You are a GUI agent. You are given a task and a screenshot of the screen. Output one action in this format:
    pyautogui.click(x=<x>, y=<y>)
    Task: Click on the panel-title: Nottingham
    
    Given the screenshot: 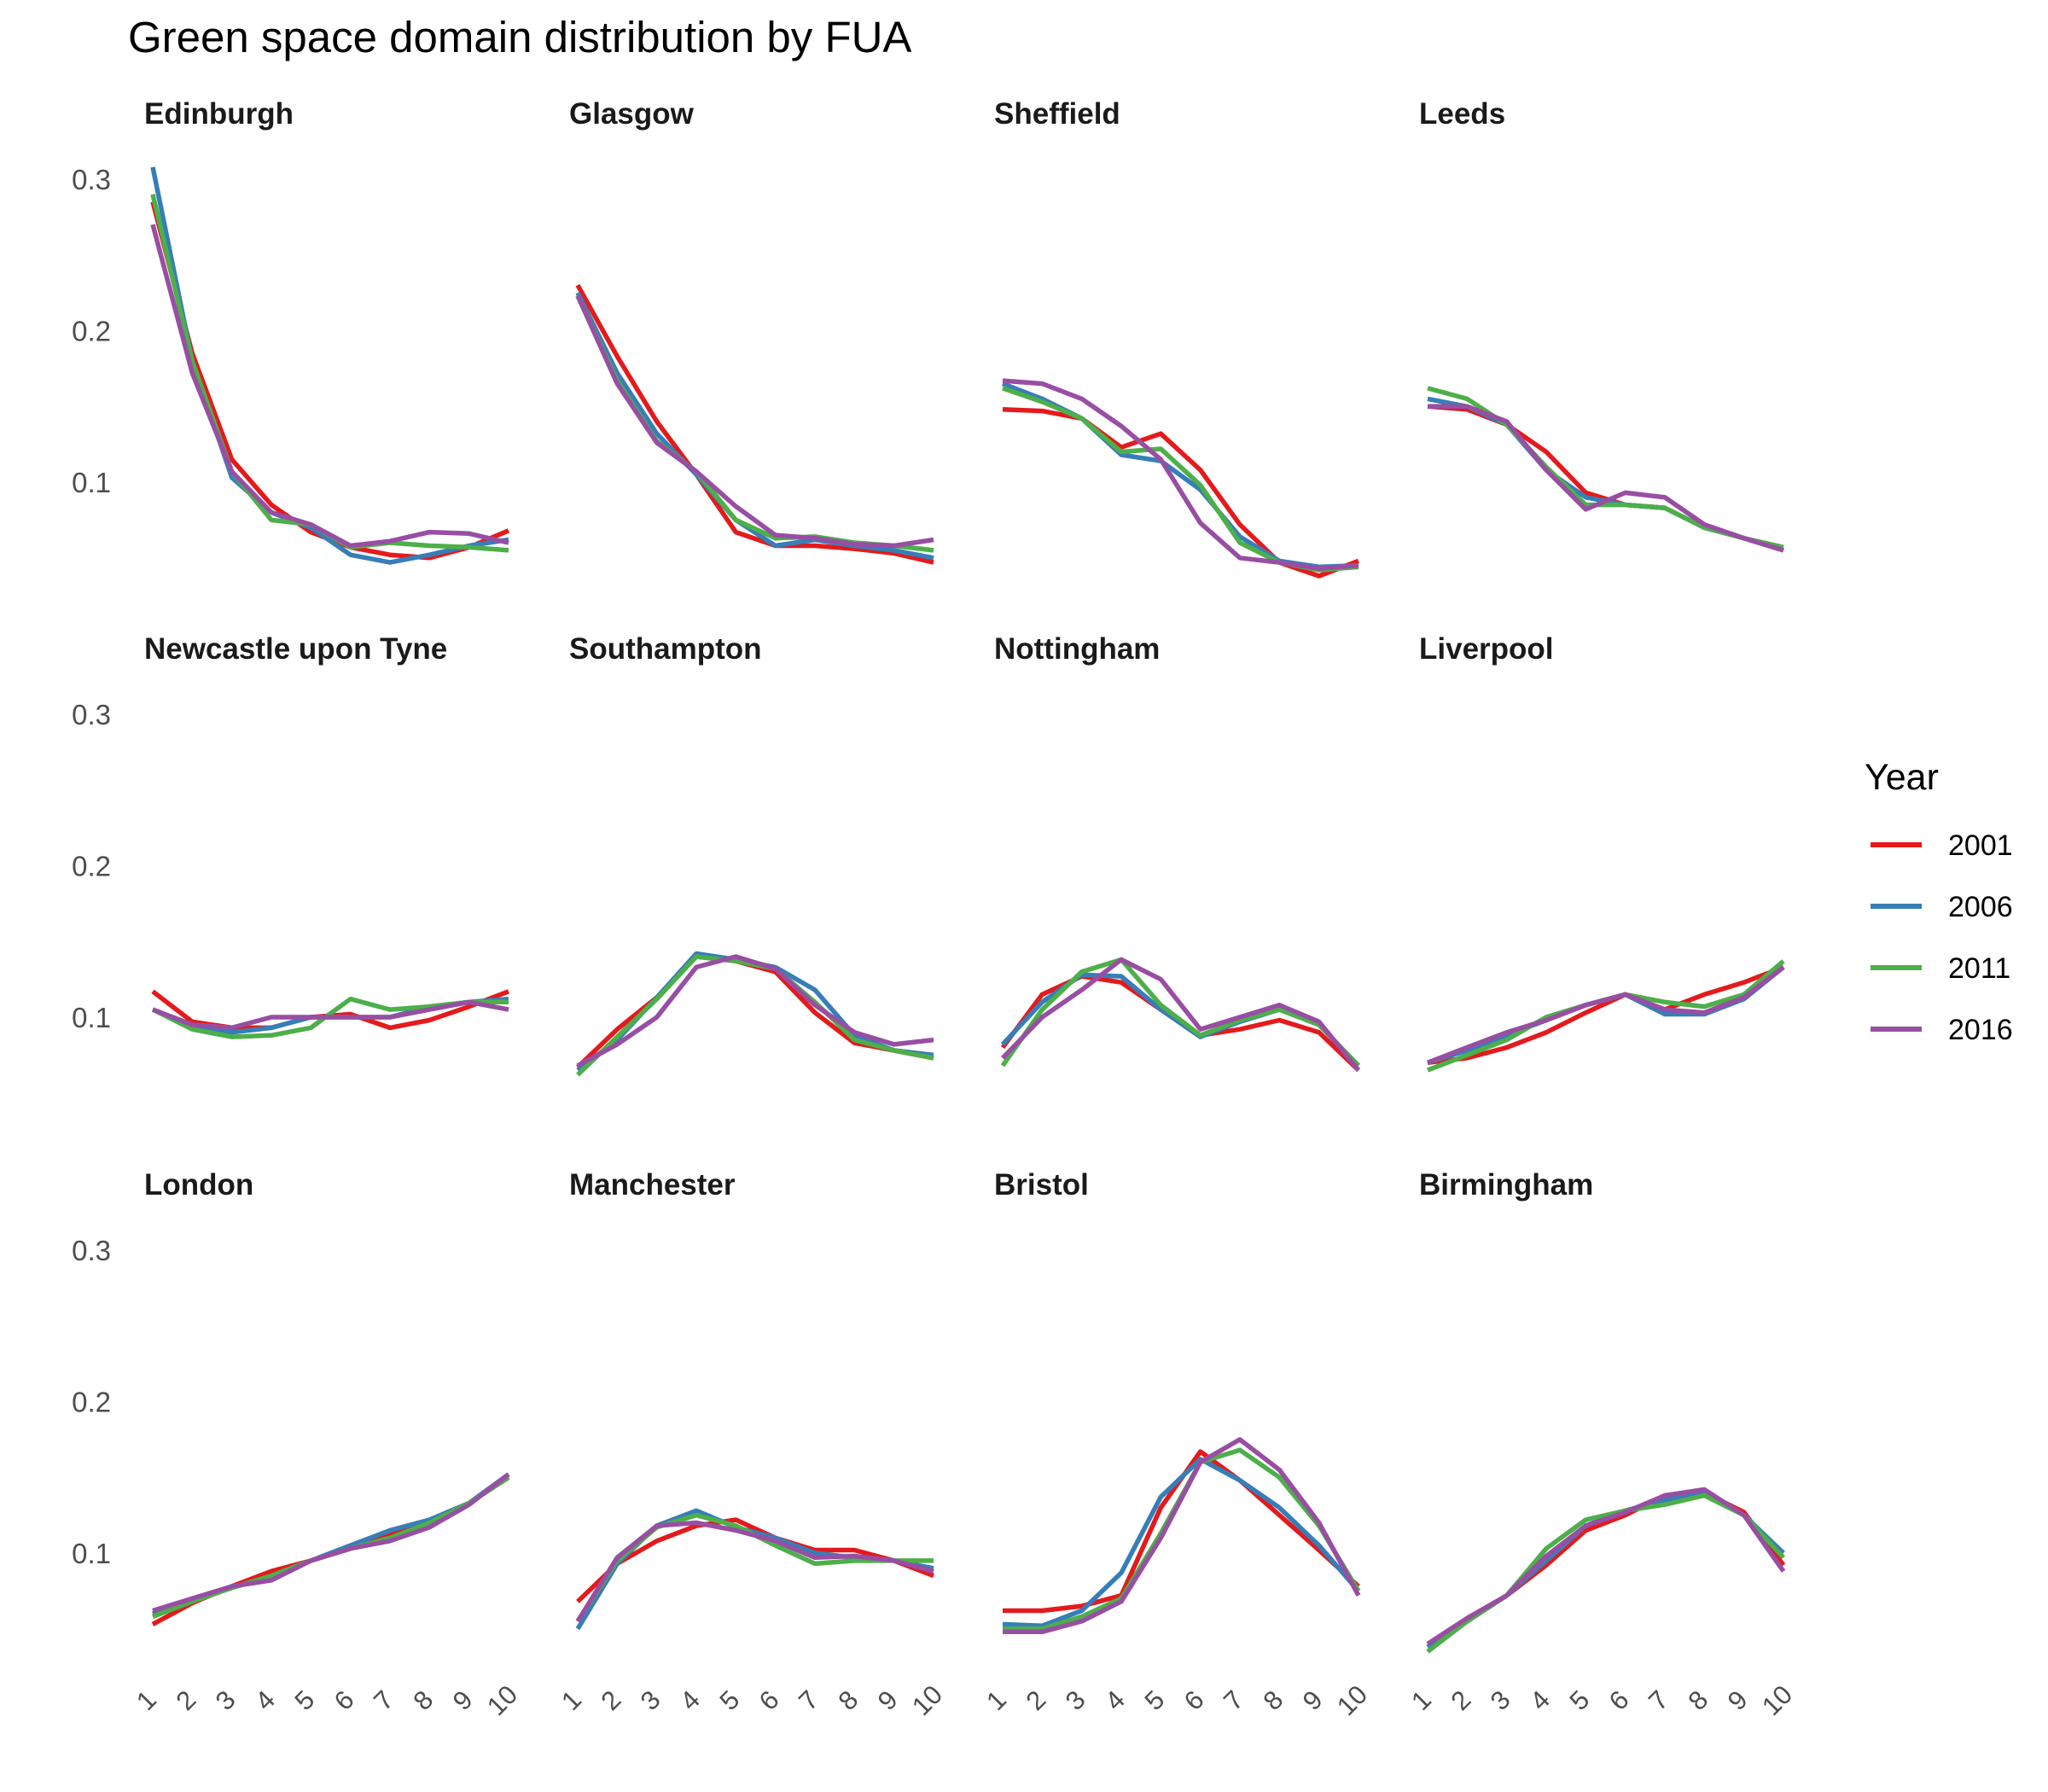 What is the action you would take?
    pyautogui.click(x=1077, y=649)
    